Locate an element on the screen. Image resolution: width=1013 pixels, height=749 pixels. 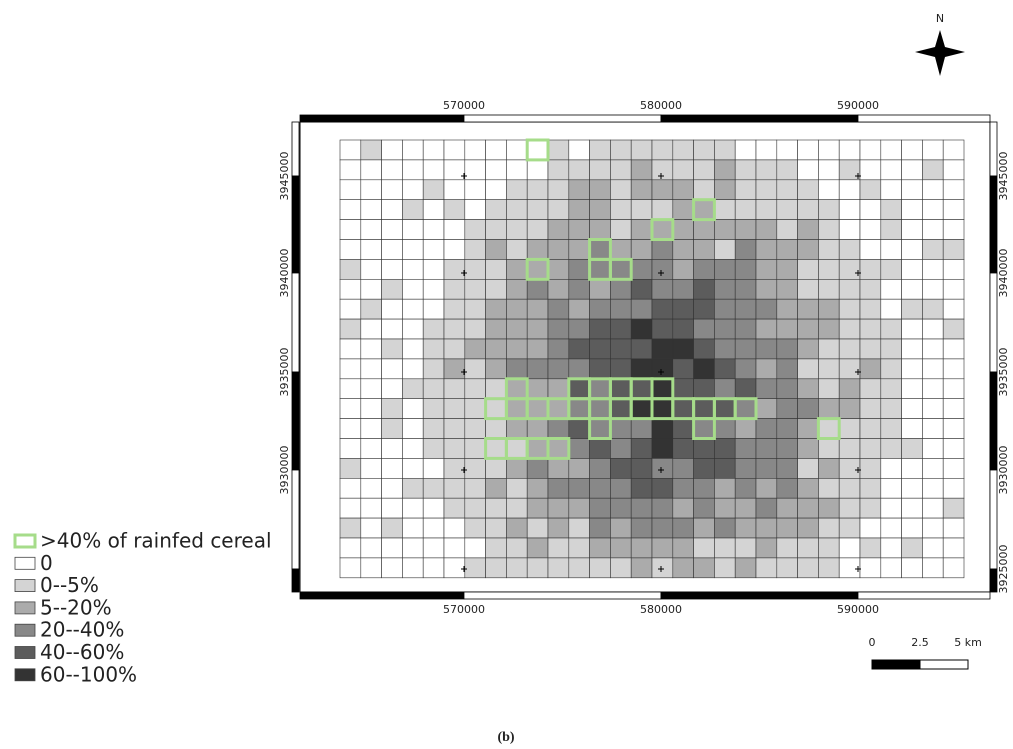
x-coord-label: 580000 is located at coordinates (661, 609).